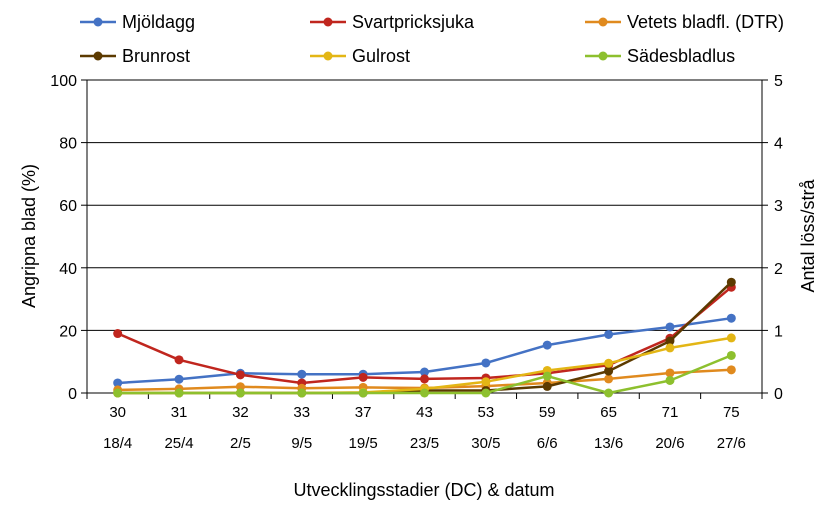  What do you see at coordinates (68, 331) in the screenshot?
I see `left-tick-label: 20` at bounding box center [68, 331].